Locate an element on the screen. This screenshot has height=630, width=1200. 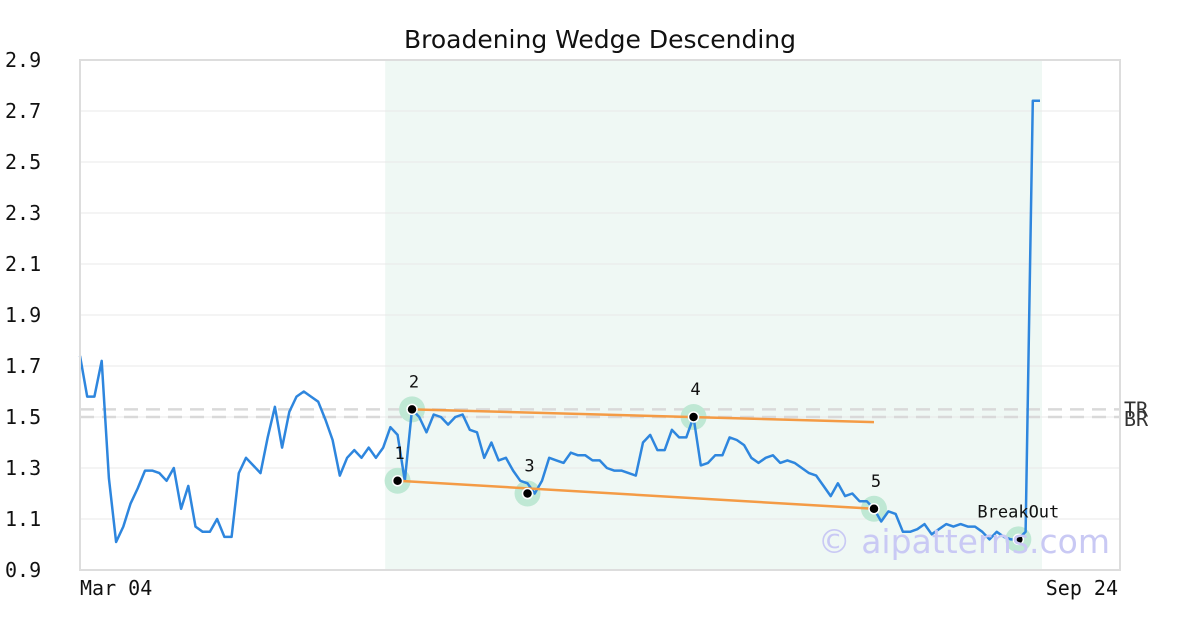
y-tick-label: 1.1 is located at coordinates (23, 519).